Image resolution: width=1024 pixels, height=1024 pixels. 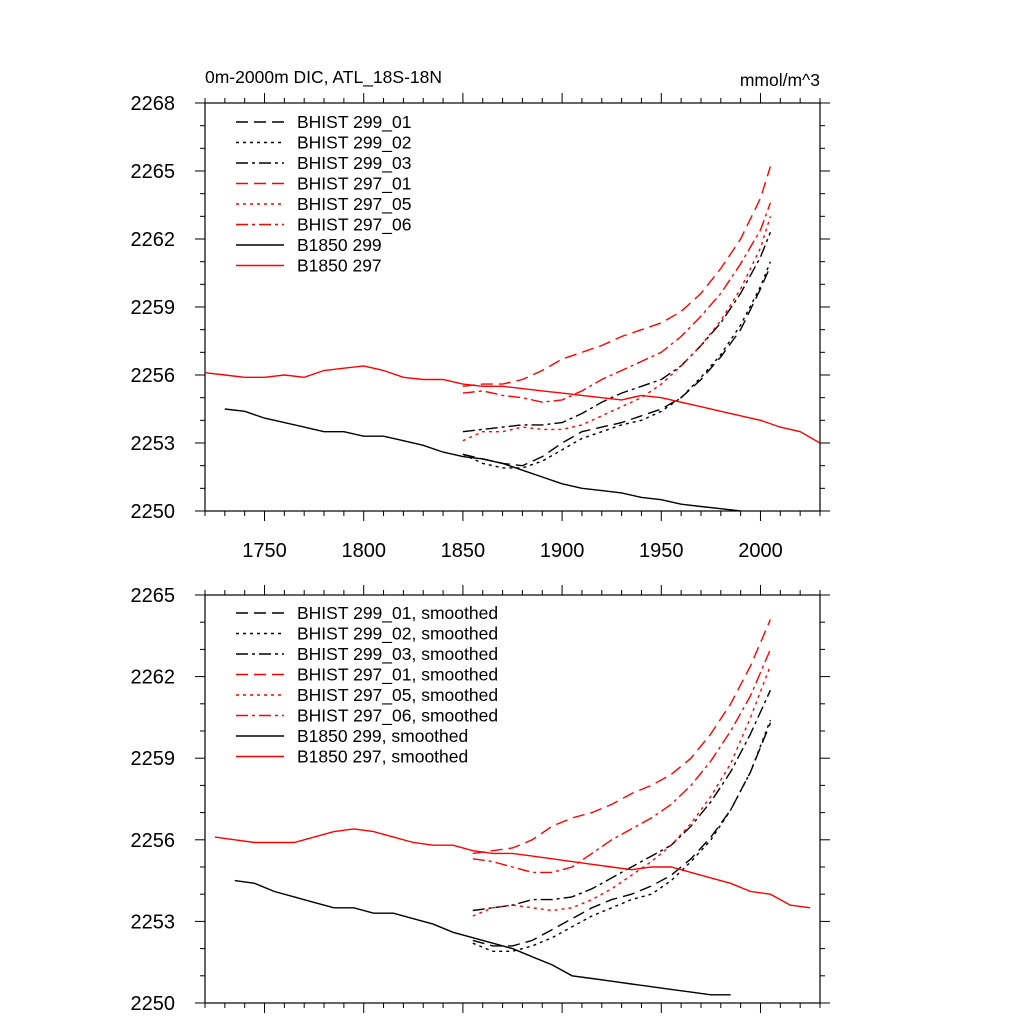 I want to click on x-tick-label: 1900, so click(x=562, y=551).